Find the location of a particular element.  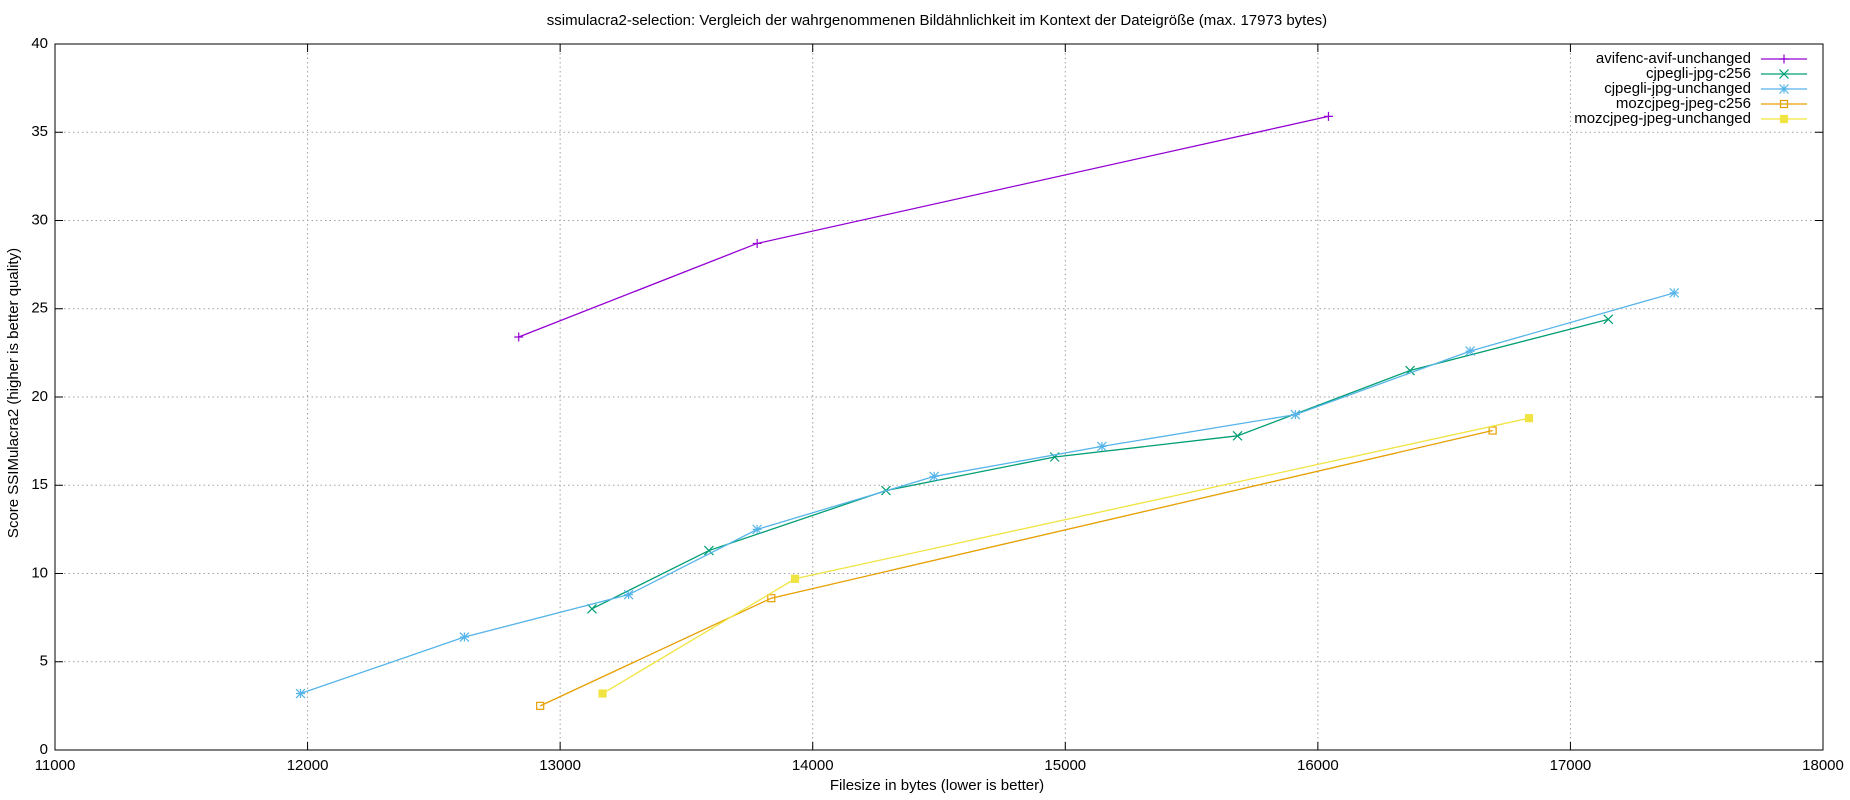

y-tick-label: 10 is located at coordinates (39, 572).